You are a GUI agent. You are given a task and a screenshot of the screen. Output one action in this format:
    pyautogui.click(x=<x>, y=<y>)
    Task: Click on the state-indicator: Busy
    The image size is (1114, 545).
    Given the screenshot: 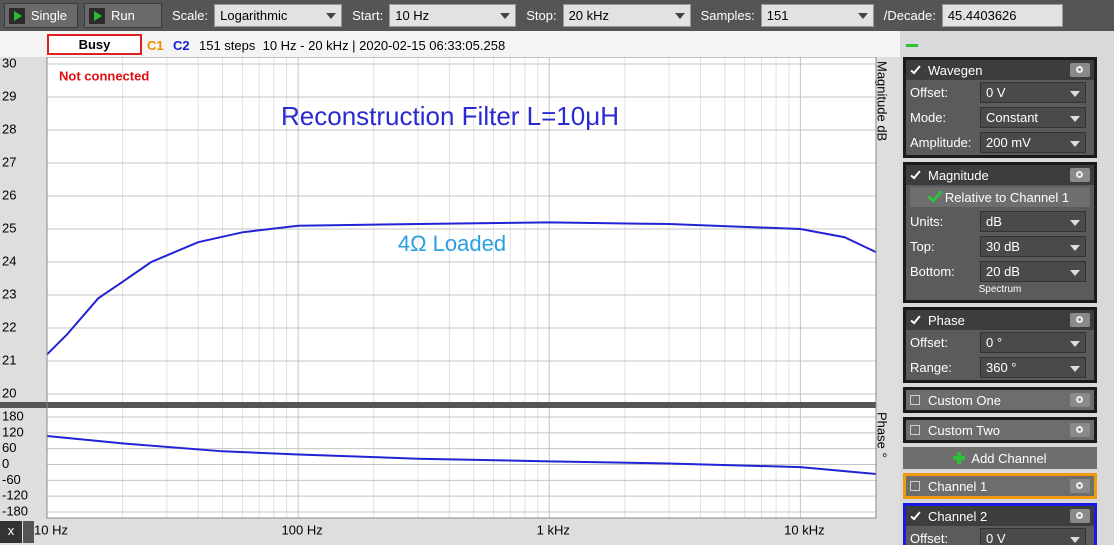 What is the action you would take?
    pyautogui.click(x=94, y=44)
    